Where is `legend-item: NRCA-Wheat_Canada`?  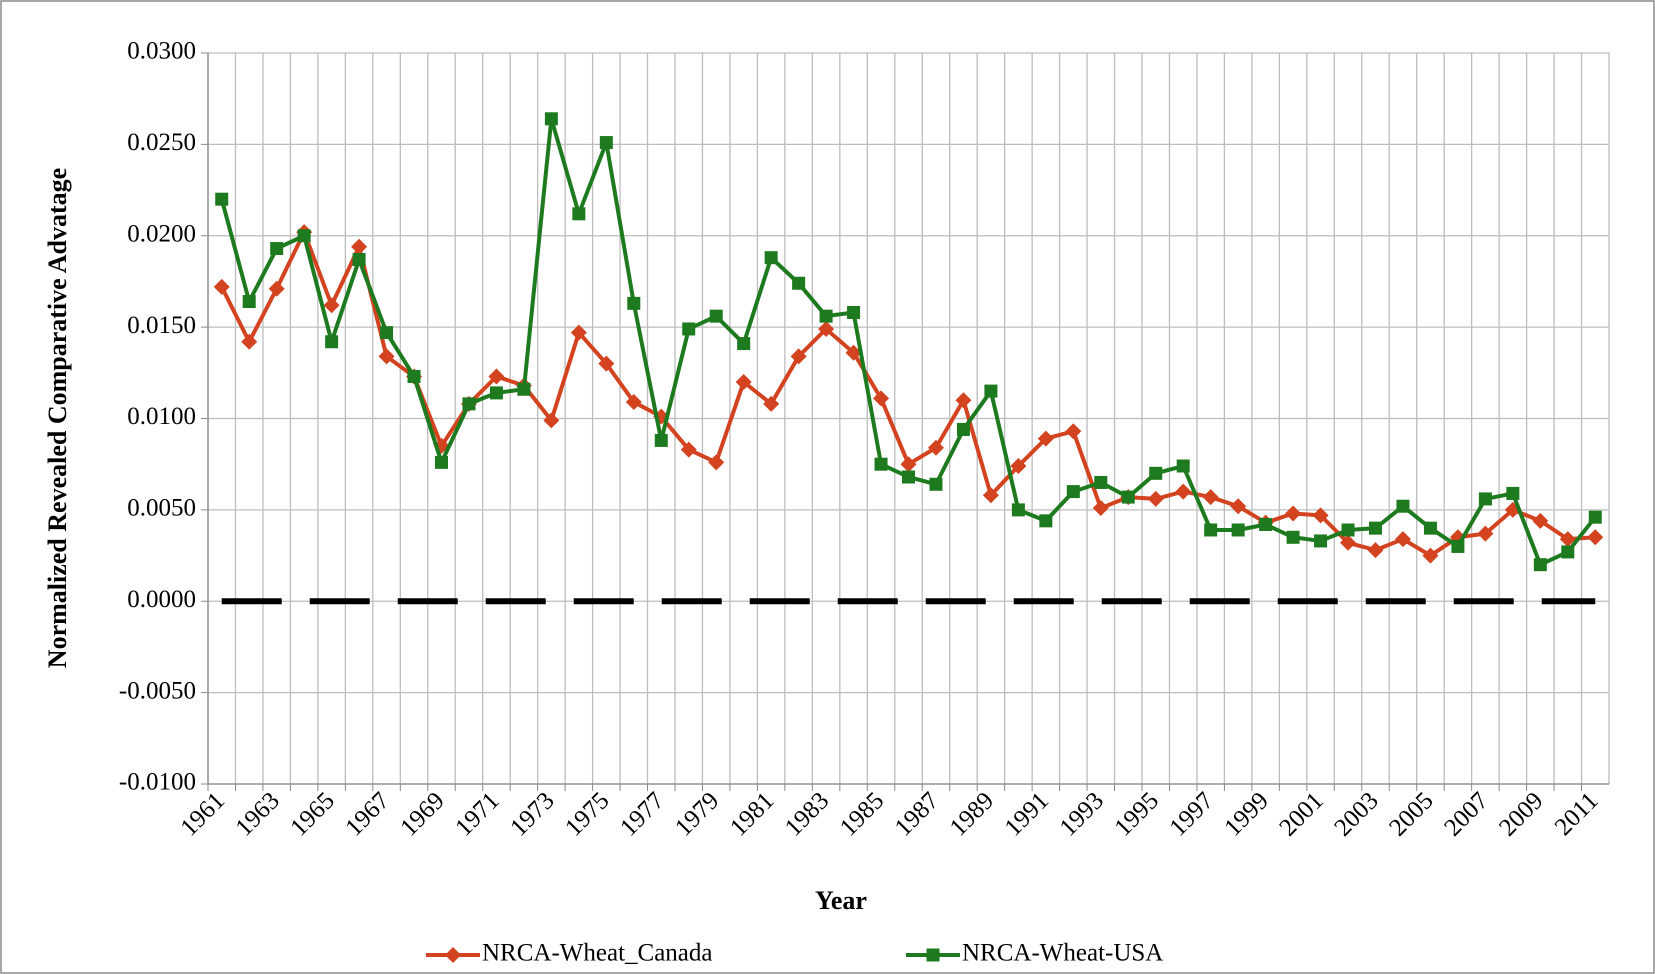
legend-item: NRCA-Wheat_Canada is located at coordinates (569, 953).